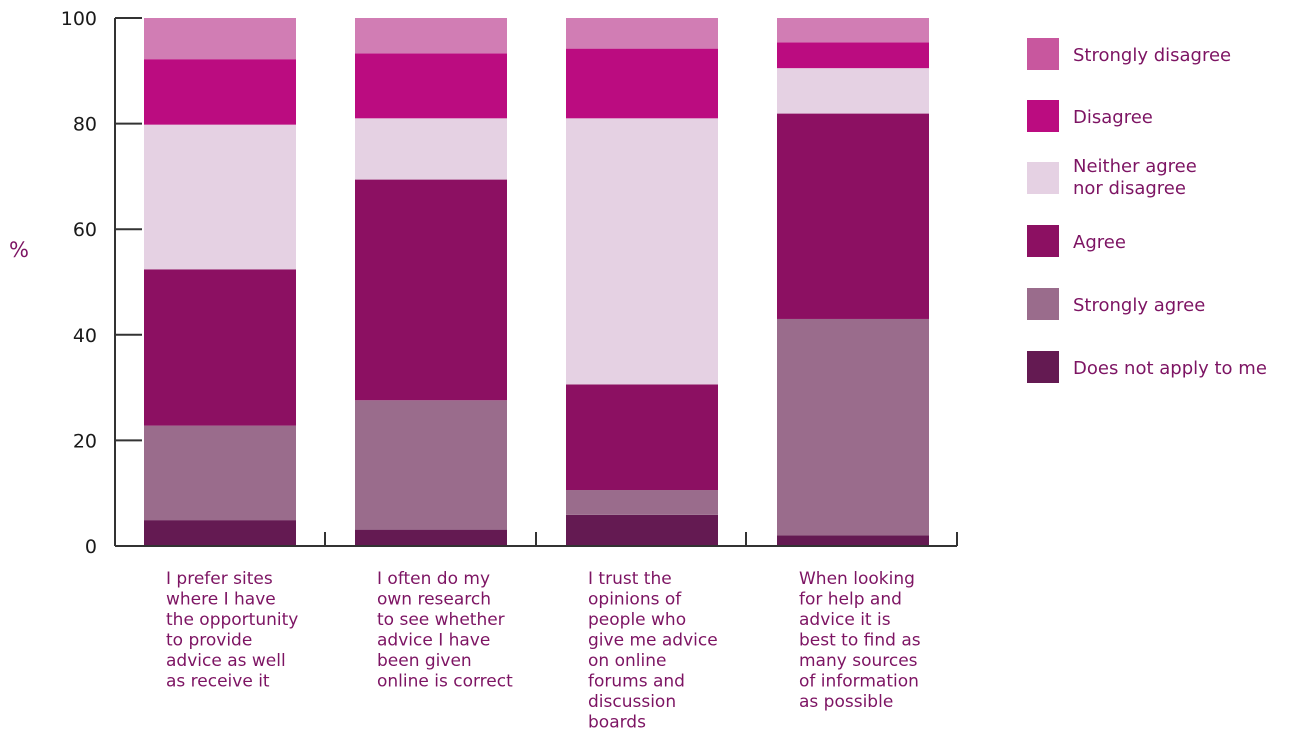 This screenshot has height=749, width=1292. I want to click on category-label-line: people who, so click(637, 620).